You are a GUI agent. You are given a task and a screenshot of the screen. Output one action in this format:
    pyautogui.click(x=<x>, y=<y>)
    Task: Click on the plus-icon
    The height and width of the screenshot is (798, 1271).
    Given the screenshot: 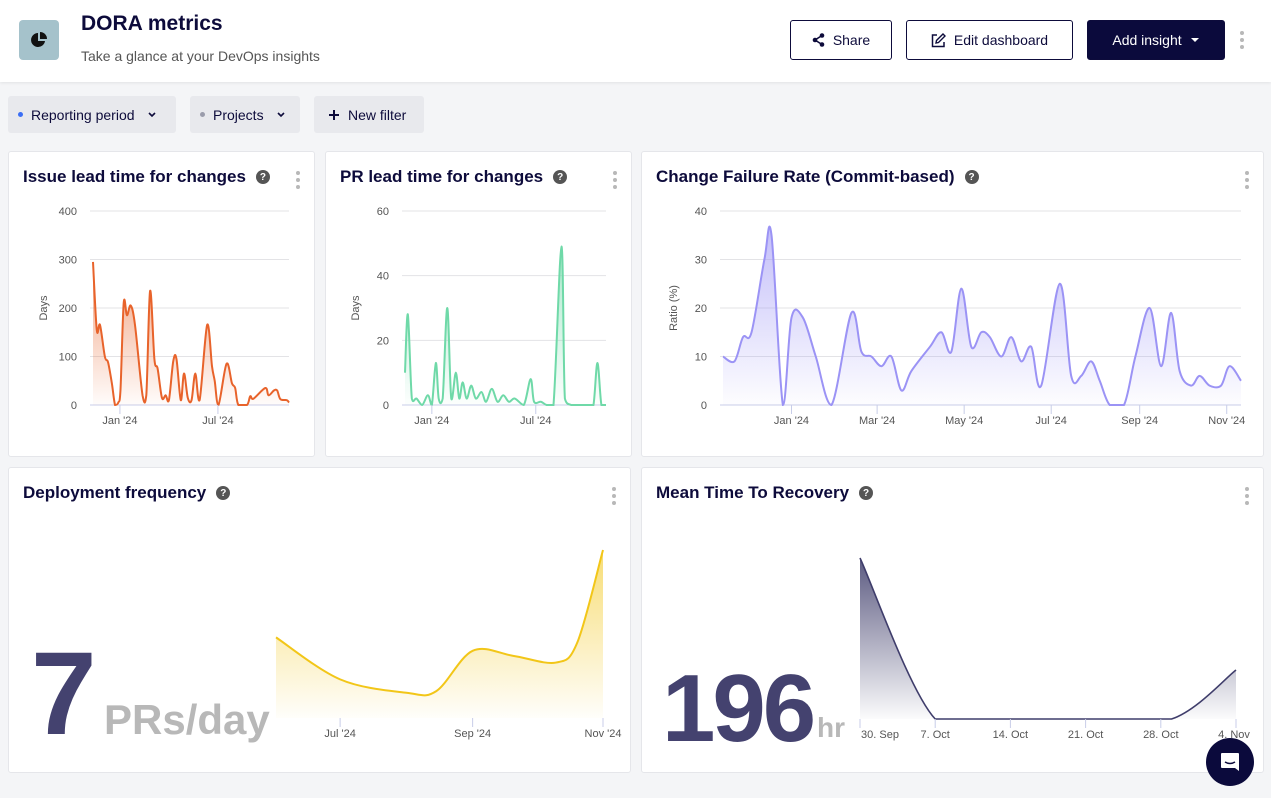 What is the action you would take?
    pyautogui.click(x=334, y=114)
    